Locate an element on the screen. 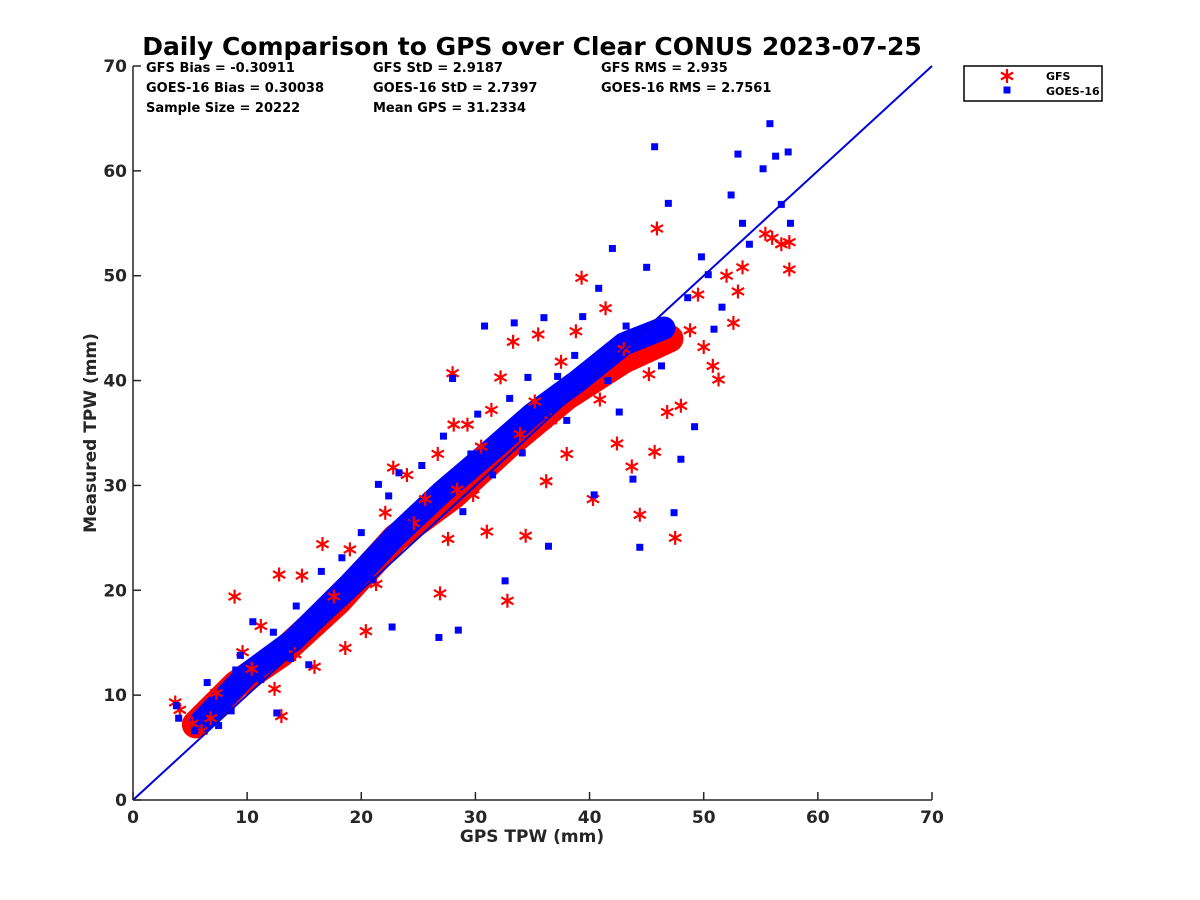 This screenshot has height=900, width=1200. stat-gfs-bias: GFS Bias = -0.30911 is located at coordinates (220, 68).